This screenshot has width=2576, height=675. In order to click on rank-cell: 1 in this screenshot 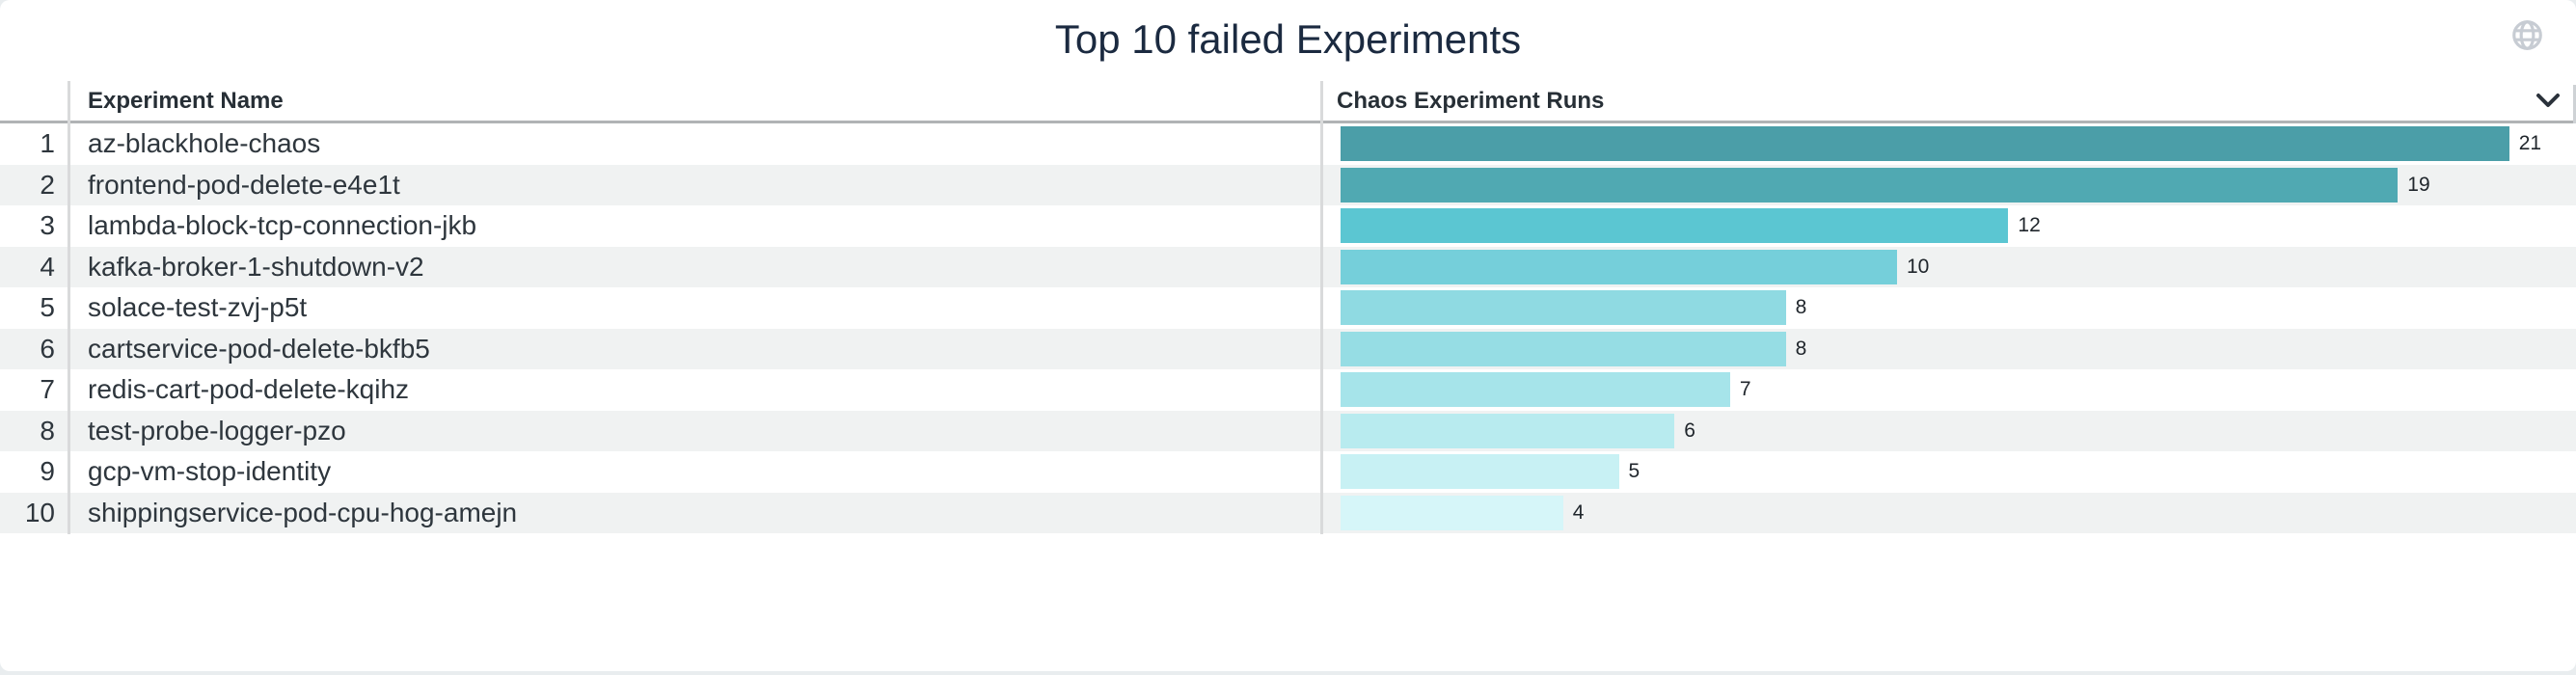, I will do `click(47, 143)`.